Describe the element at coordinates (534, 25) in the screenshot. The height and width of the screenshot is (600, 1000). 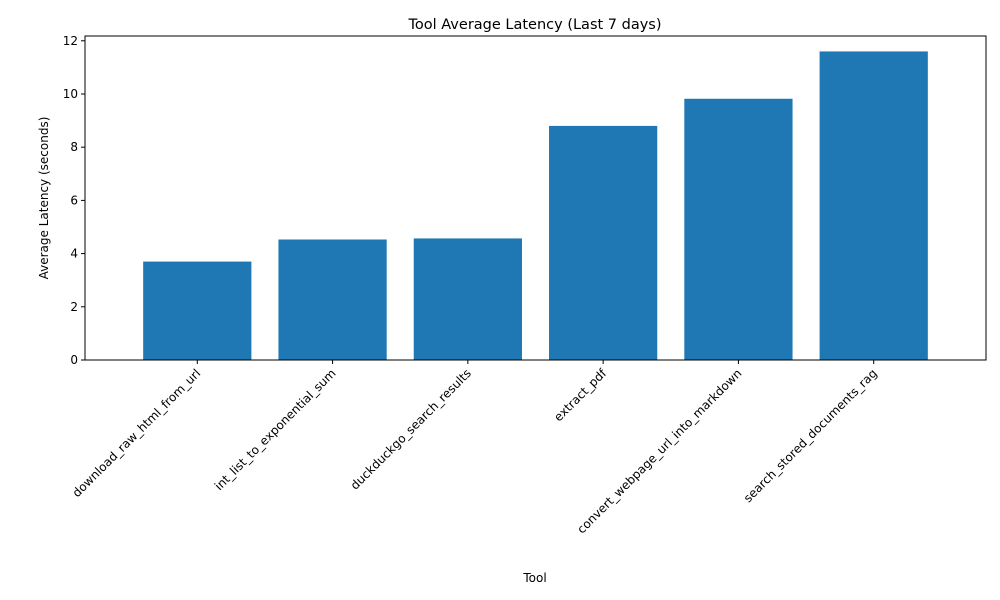
I see `chart-title: Tool Average Latency (Last 7 days)` at that location.